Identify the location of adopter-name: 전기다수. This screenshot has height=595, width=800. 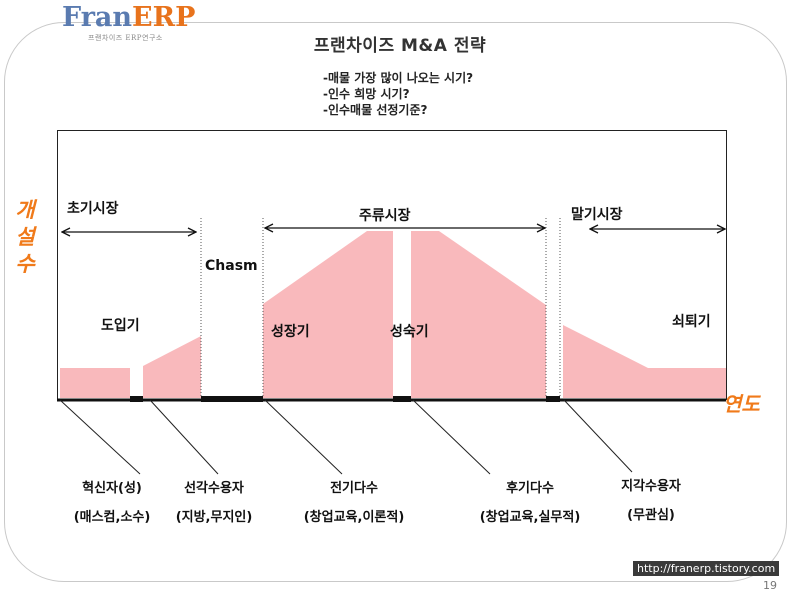
(354, 488).